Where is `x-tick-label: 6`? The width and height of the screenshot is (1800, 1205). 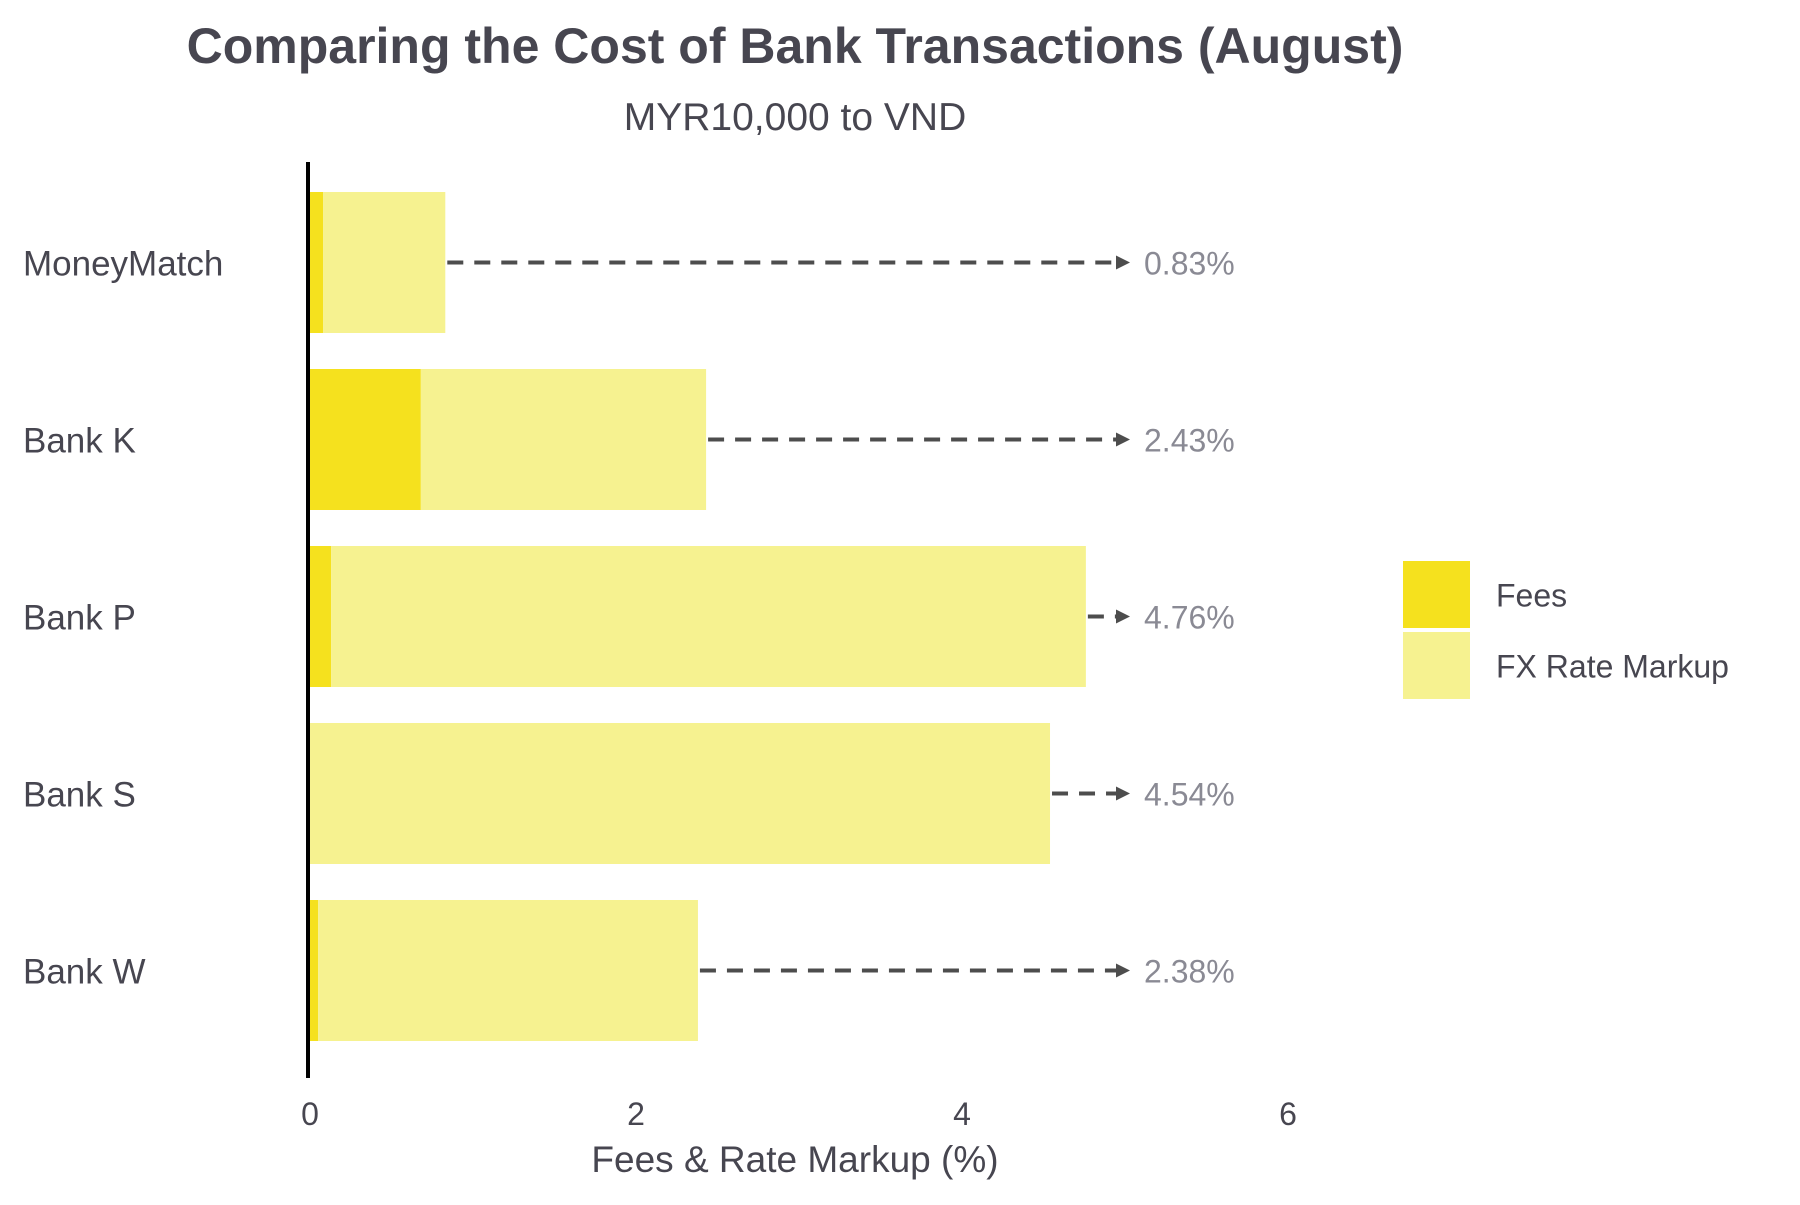 x-tick-label: 6 is located at coordinates (1288, 1114).